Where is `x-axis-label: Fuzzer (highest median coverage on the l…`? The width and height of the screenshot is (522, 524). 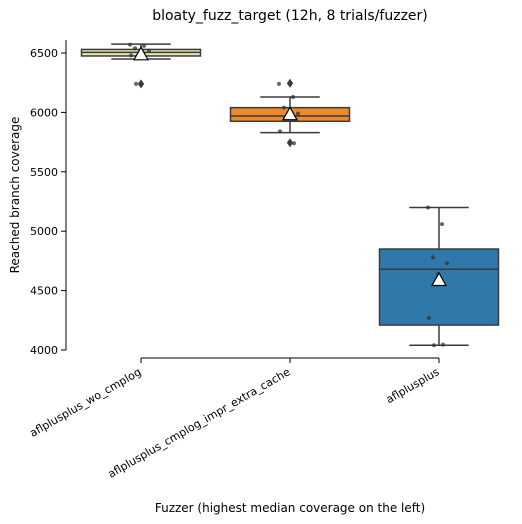 x-axis-label: Fuzzer (highest median coverage on the l… is located at coordinates (290, 508).